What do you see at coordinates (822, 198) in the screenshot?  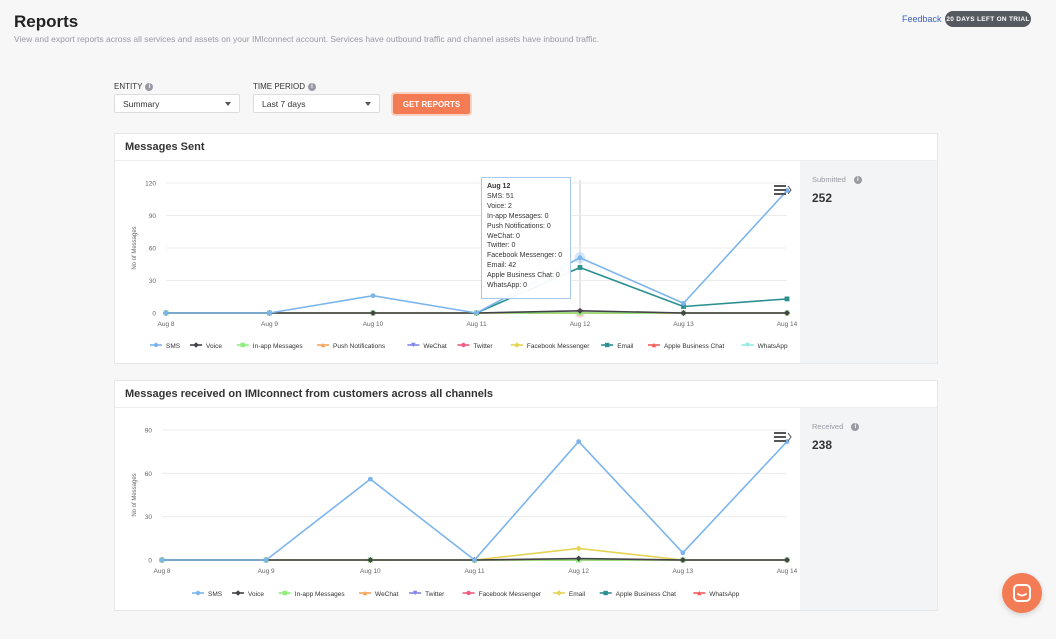 I see `submitted-count: 252` at bounding box center [822, 198].